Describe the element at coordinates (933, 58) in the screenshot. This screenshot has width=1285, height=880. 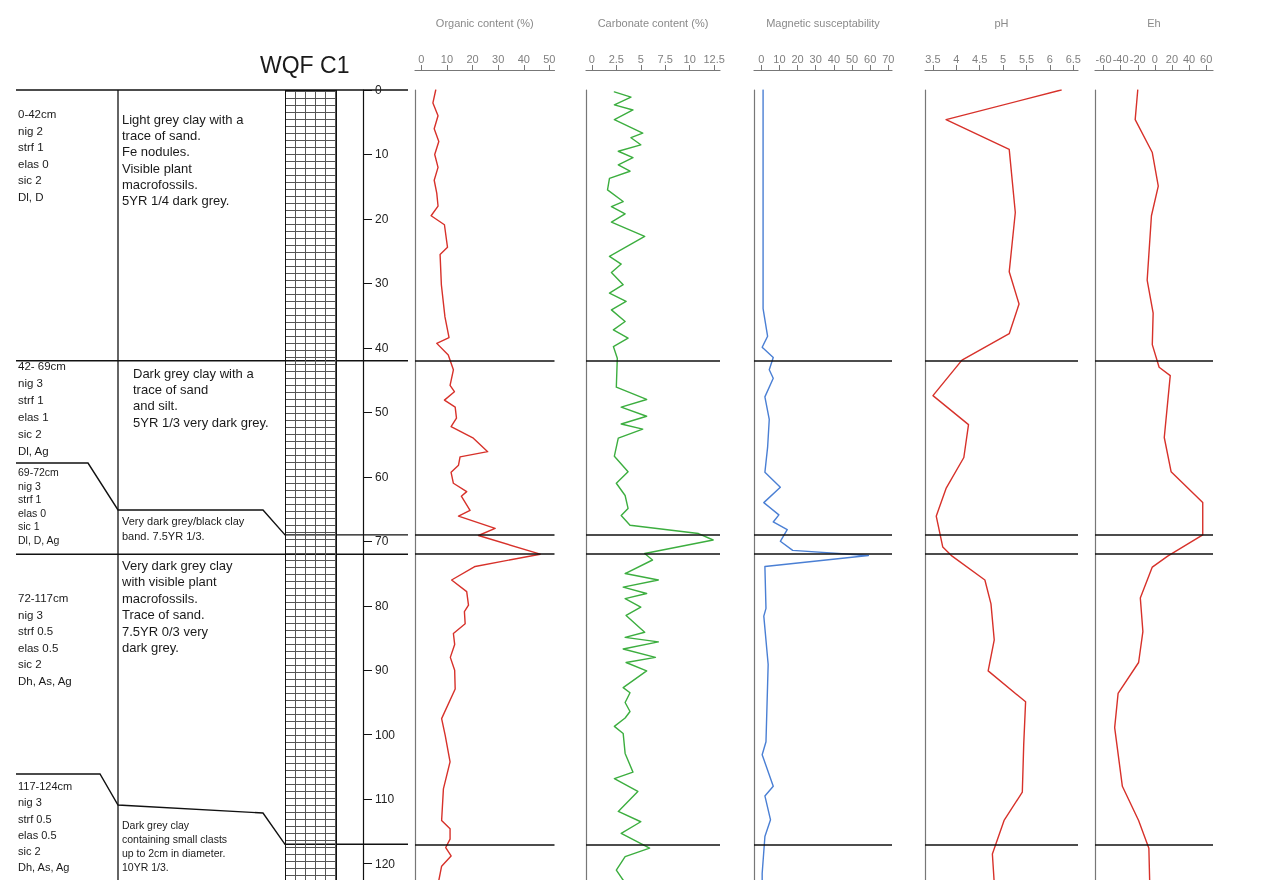
I see `x-tick-label: 3.5` at that location.